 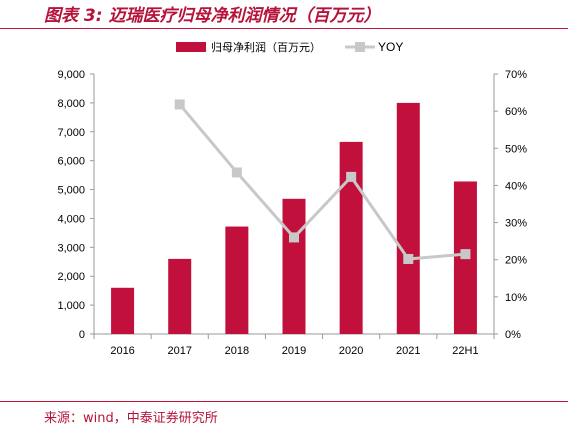 I want to click on right-tick-label: 10%, so click(x=516, y=298).